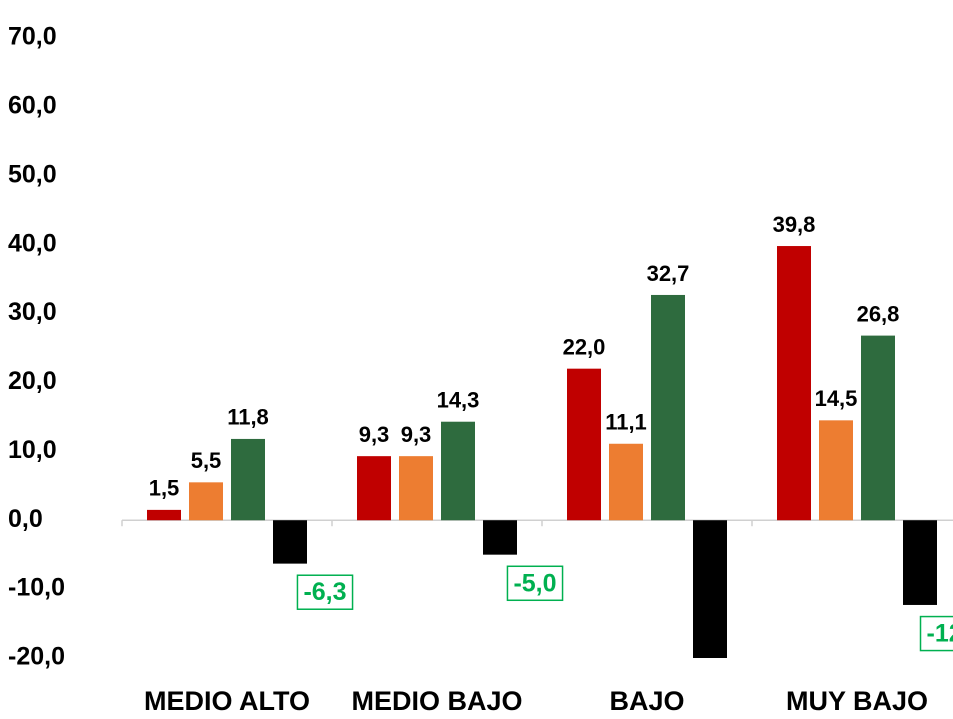 Image resolution: width=953 pixels, height=719 pixels. What do you see at coordinates (25, 519) in the screenshot?
I see `y-tick-label: 0,0` at bounding box center [25, 519].